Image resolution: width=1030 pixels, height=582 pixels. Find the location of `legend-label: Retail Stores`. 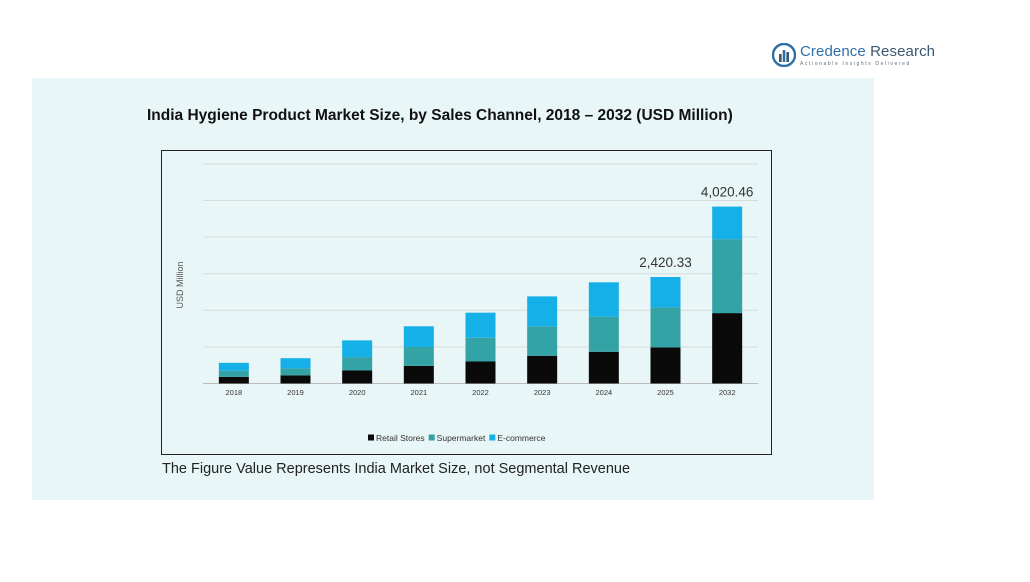

legend-label: Retail Stores is located at coordinates (400, 438).